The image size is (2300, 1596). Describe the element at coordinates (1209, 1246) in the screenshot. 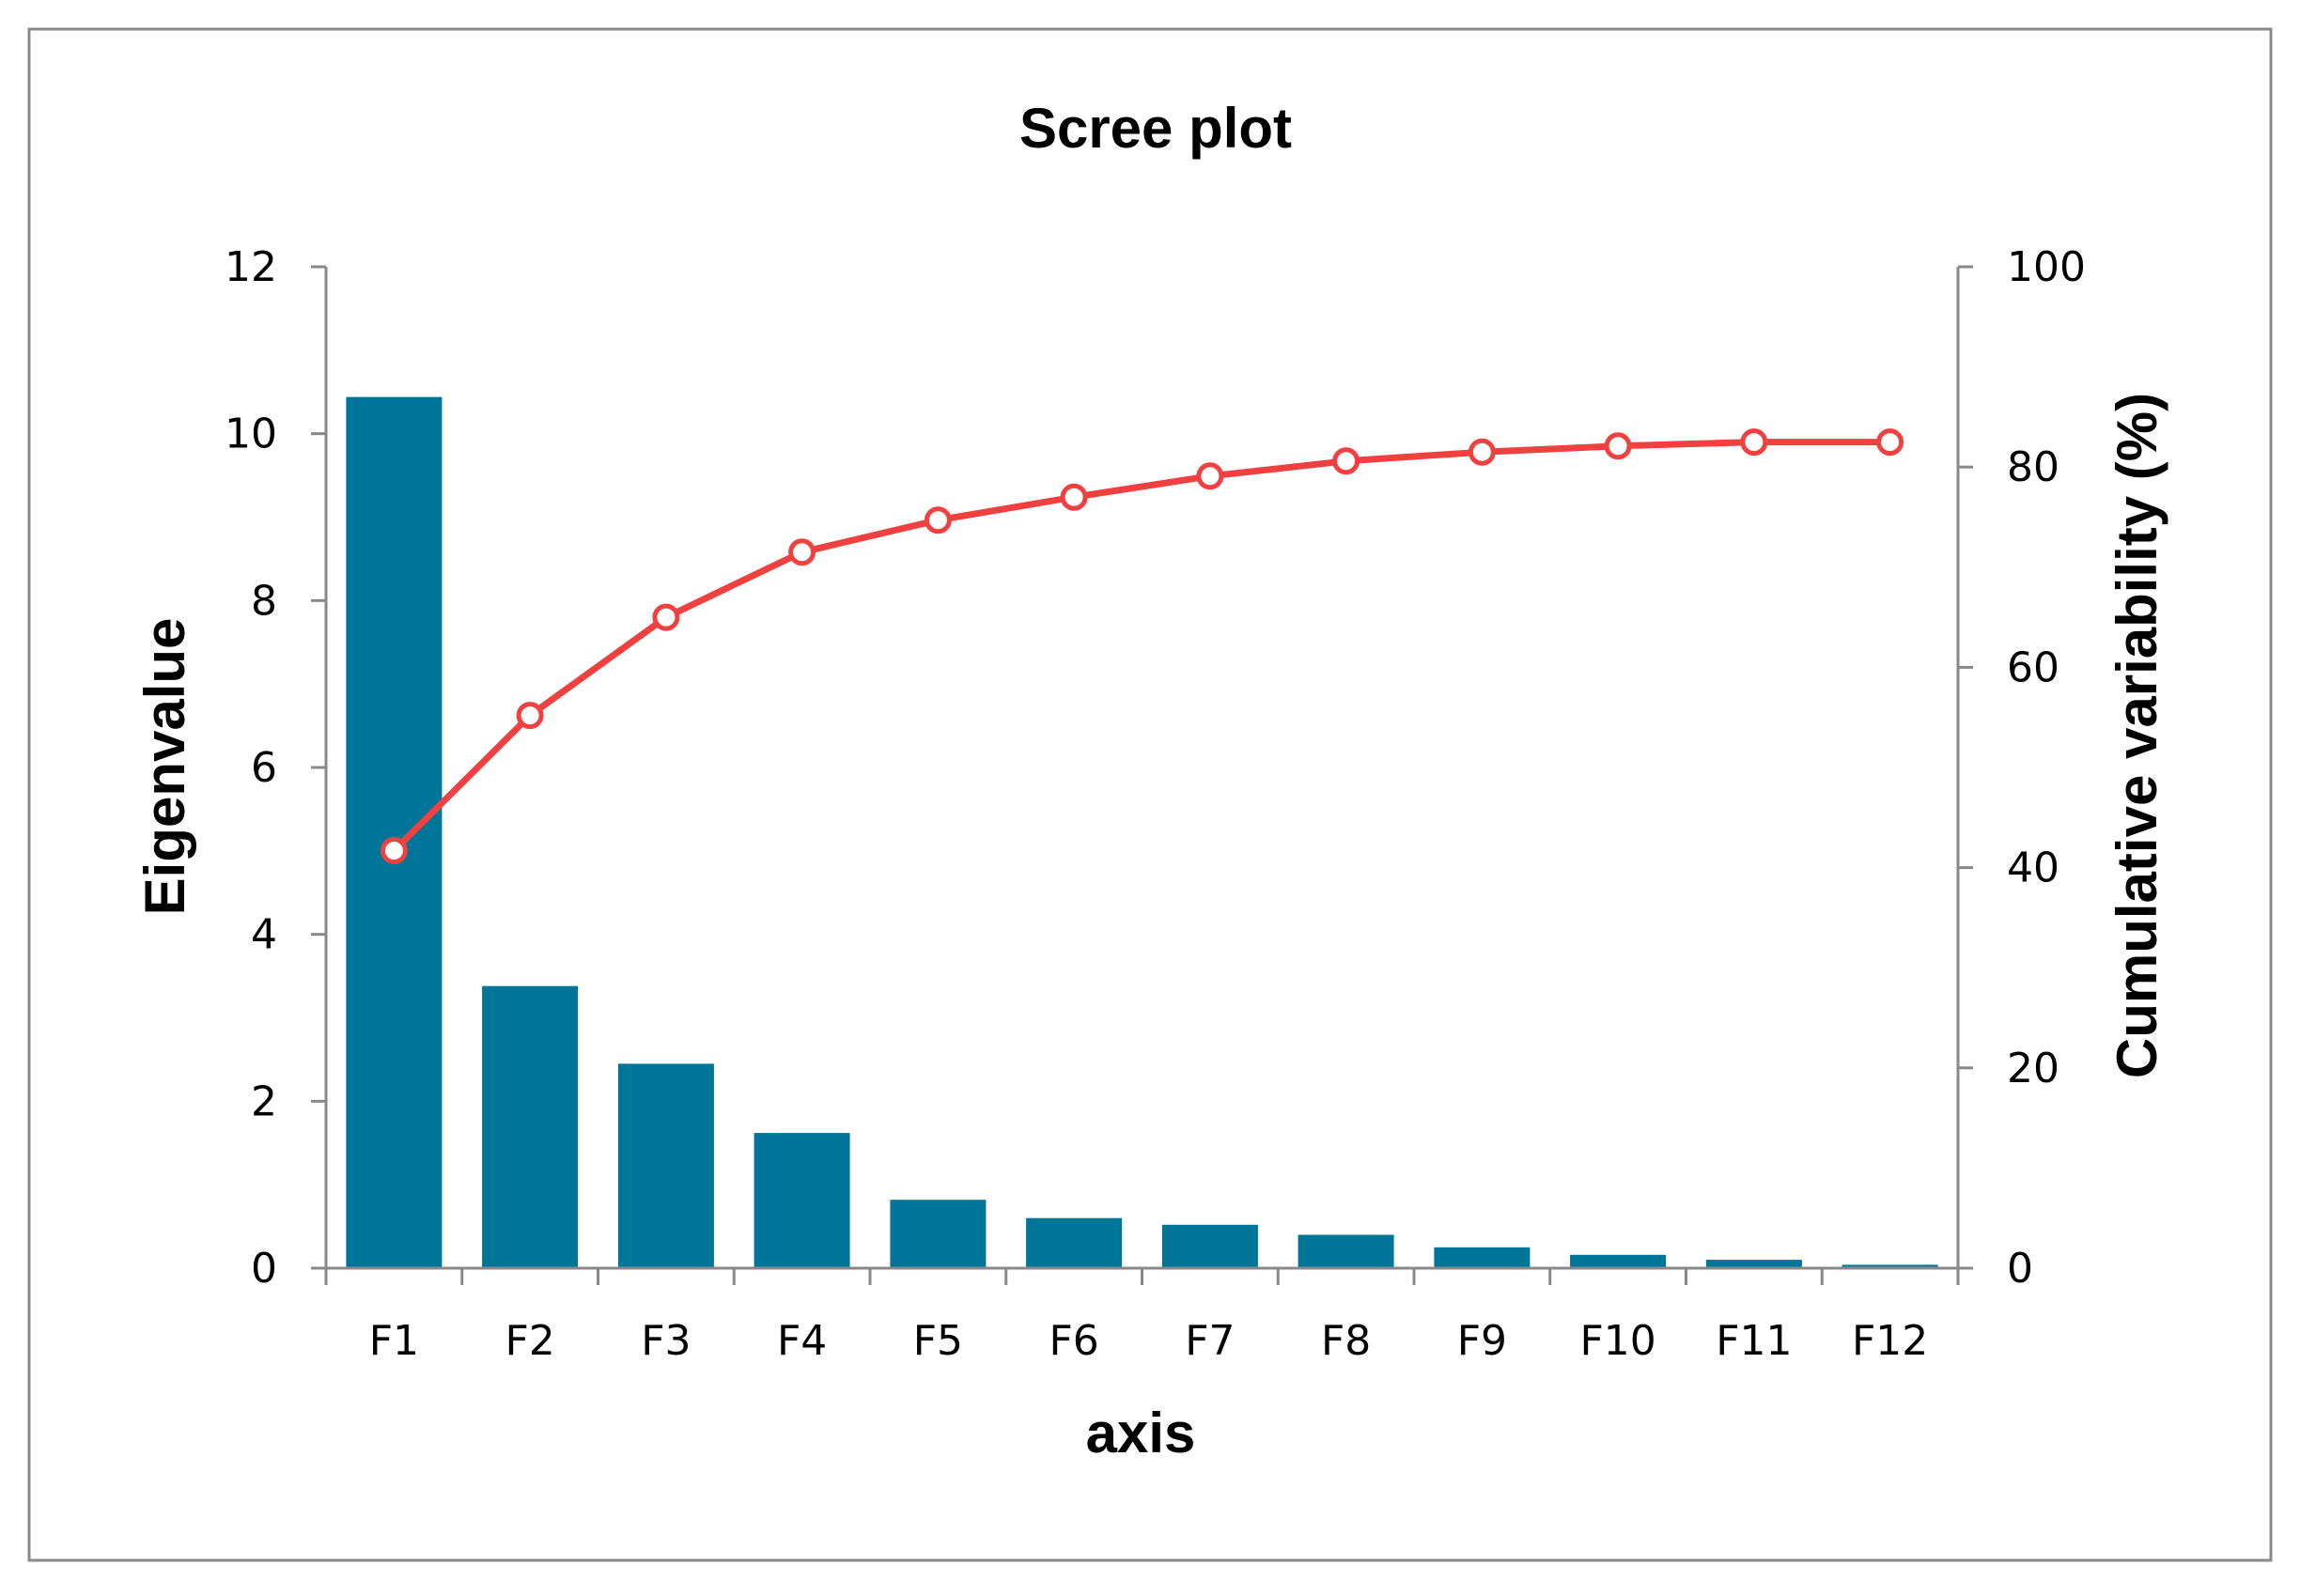

I see `bar-f7` at that location.